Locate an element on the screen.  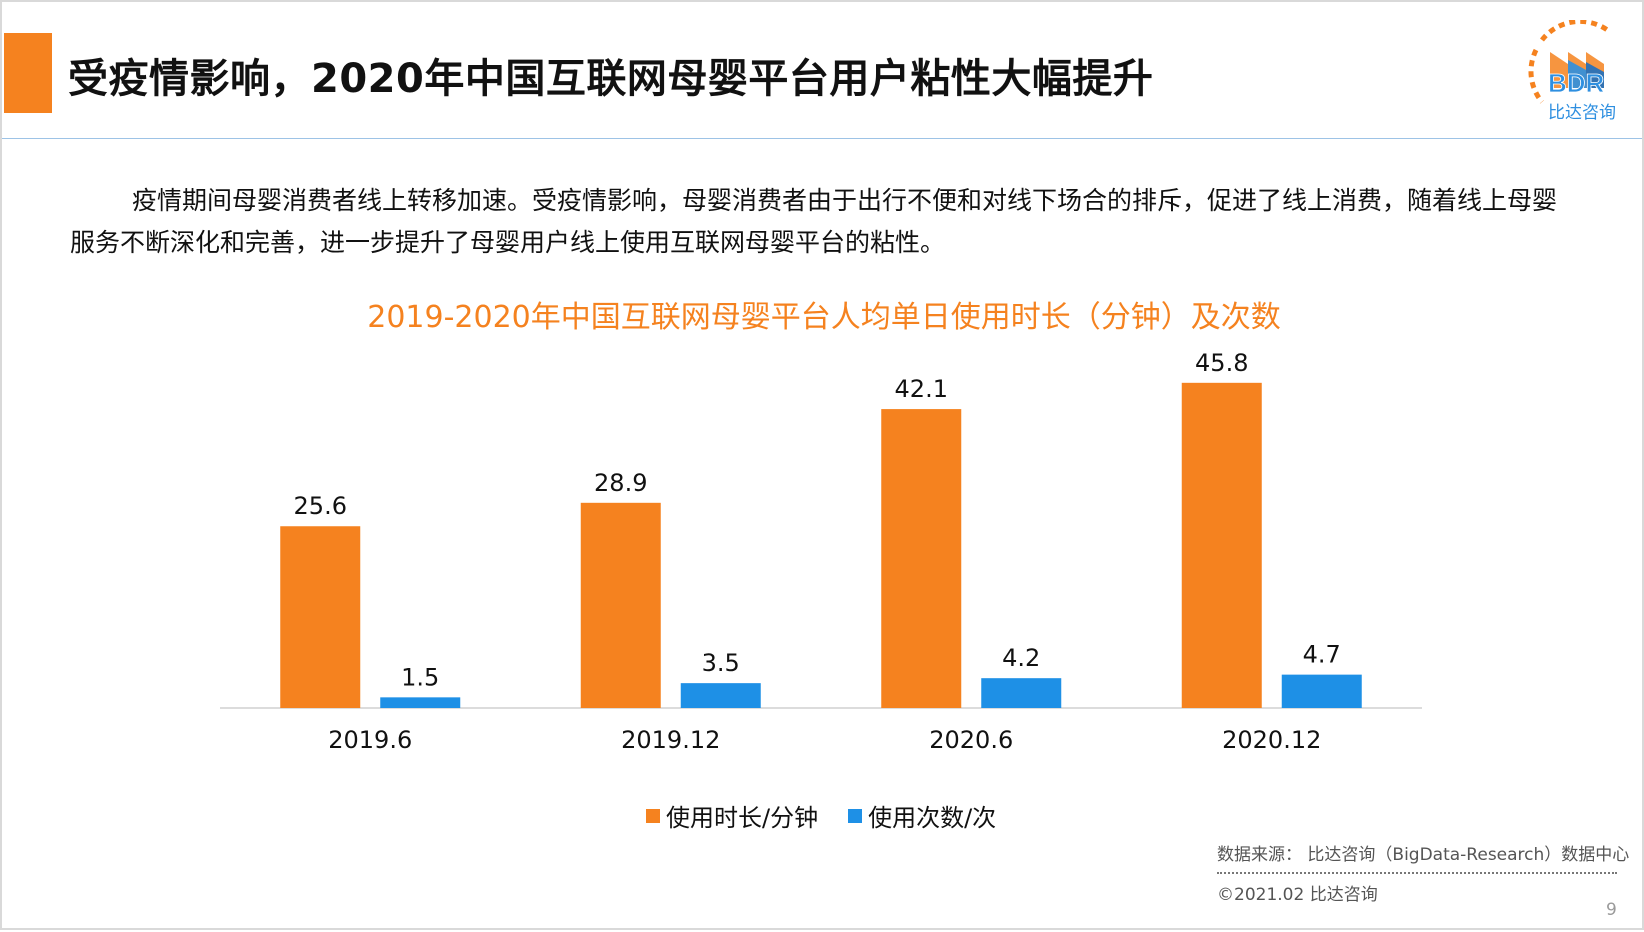
x-tick-label: 2020.12 is located at coordinates (1271, 740).